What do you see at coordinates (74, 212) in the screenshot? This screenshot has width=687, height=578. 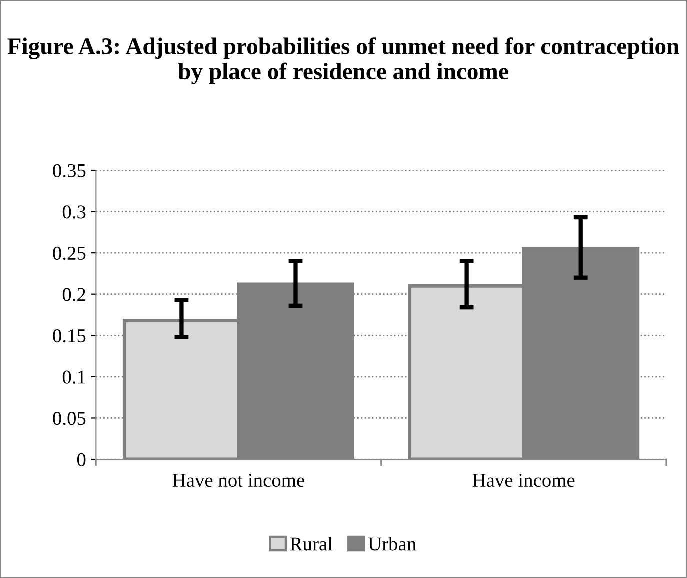 I see `y-tick-label: 0.3` at bounding box center [74, 212].